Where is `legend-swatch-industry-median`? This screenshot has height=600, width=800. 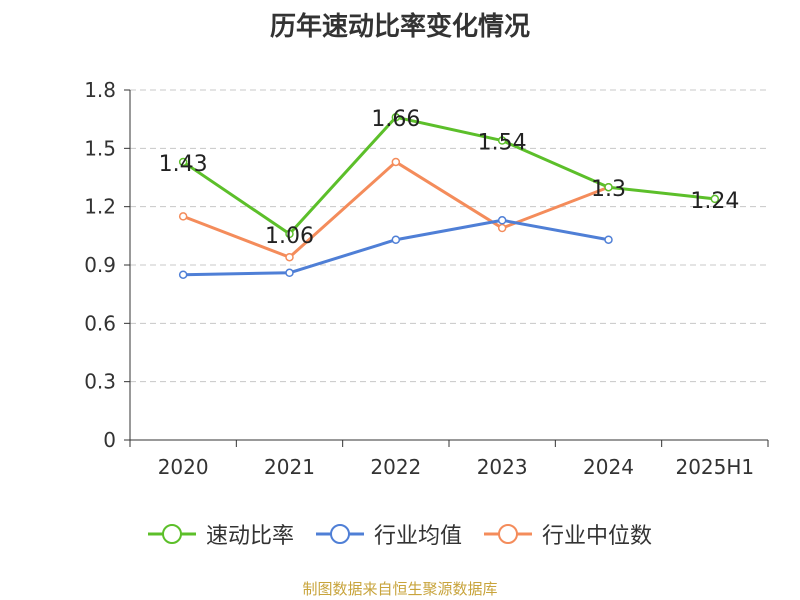
legend-swatch-industry-median is located at coordinates (508, 534).